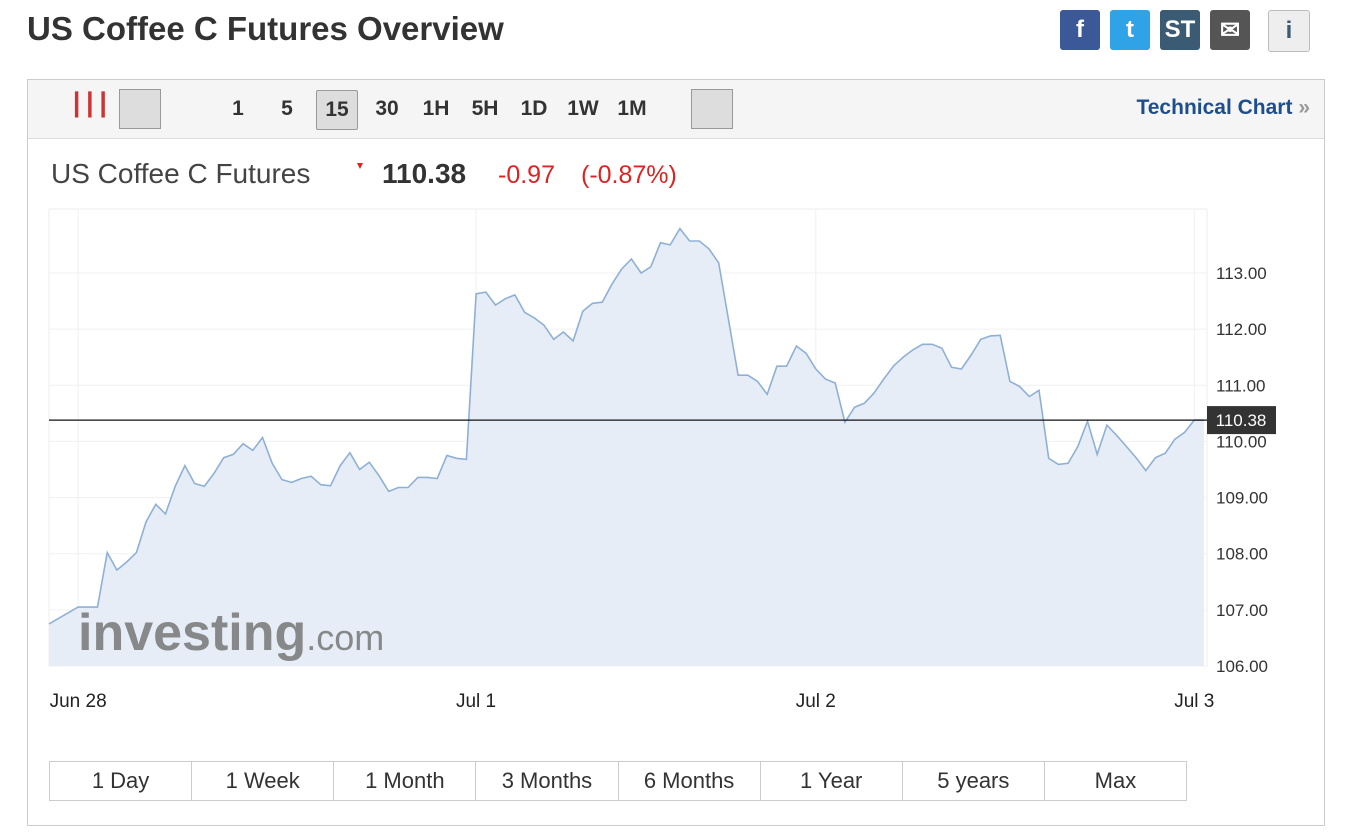  I want to click on quote-change: -0.97, so click(526, 175).